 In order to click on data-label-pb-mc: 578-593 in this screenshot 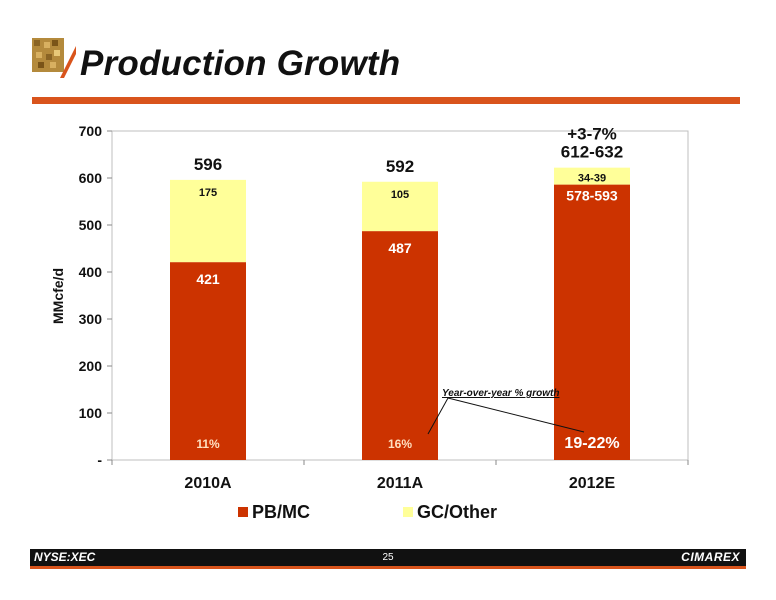, I will do `click(592, 196)`.